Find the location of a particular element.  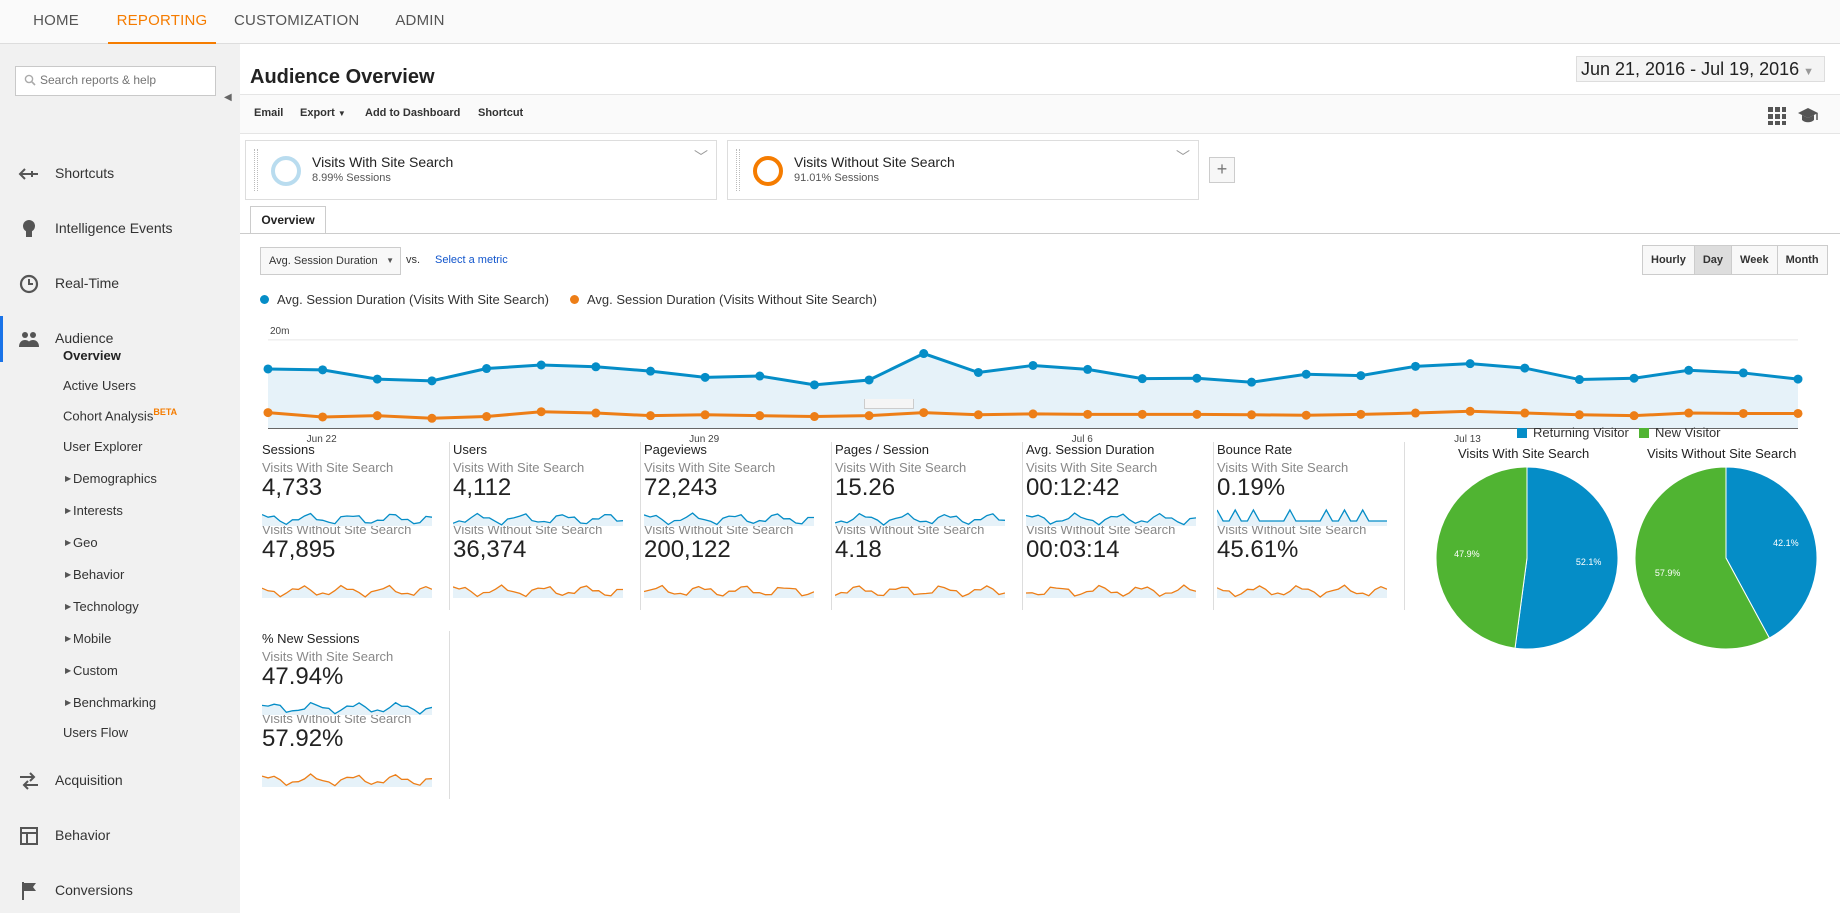

sidebar-item-shortcuts: Shortcuts is located at coordinates (120, 174).